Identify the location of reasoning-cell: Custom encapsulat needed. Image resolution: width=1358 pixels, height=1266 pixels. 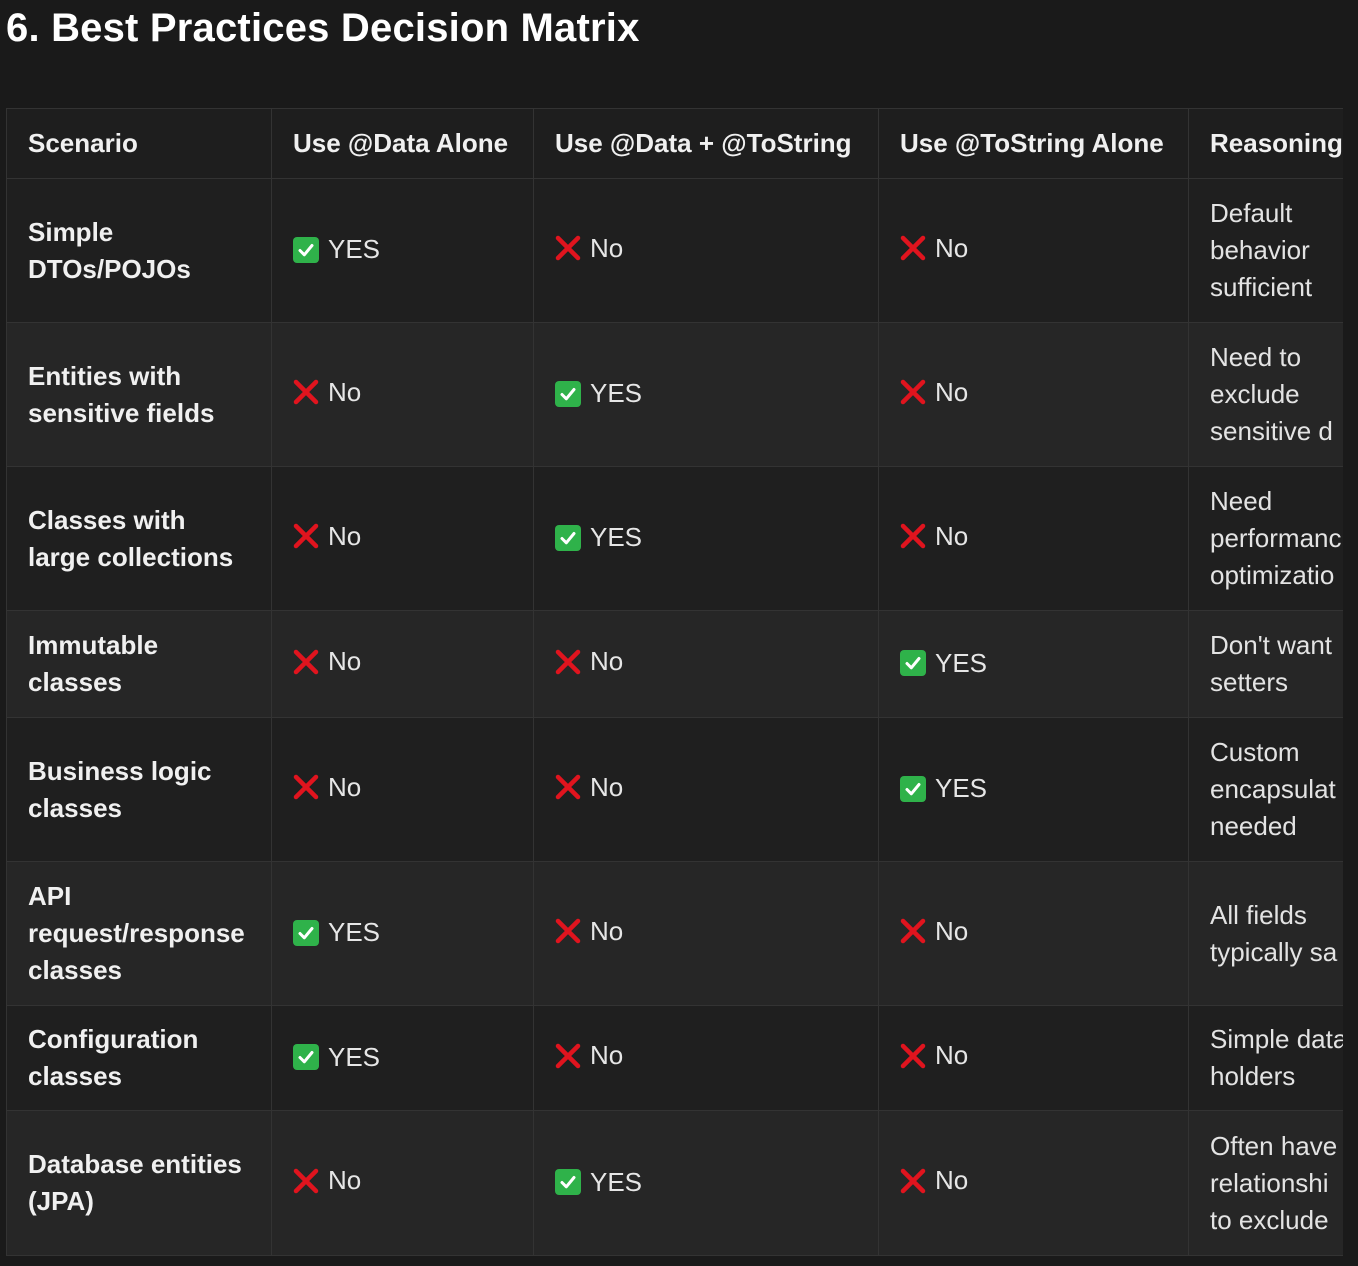
(1265, 789).